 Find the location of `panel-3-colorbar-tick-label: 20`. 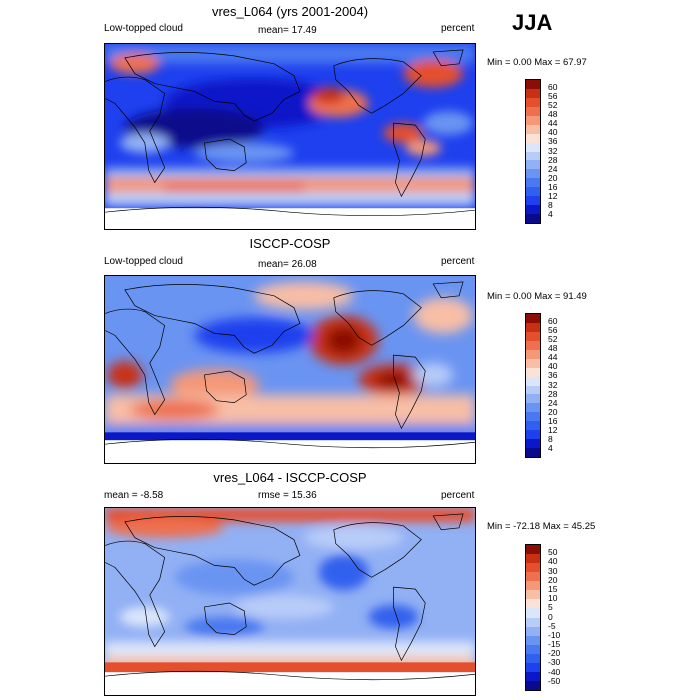

panel-3-colorbar-tick-label: 20 is located at coordinates (553, 579).